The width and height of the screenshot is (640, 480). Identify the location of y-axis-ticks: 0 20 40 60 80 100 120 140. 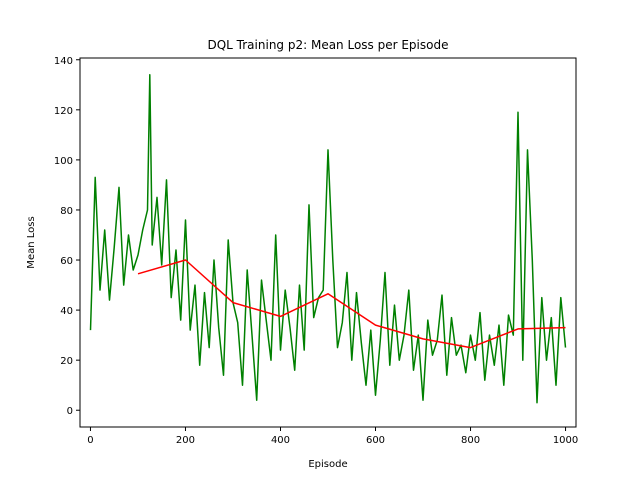
(67, 236).